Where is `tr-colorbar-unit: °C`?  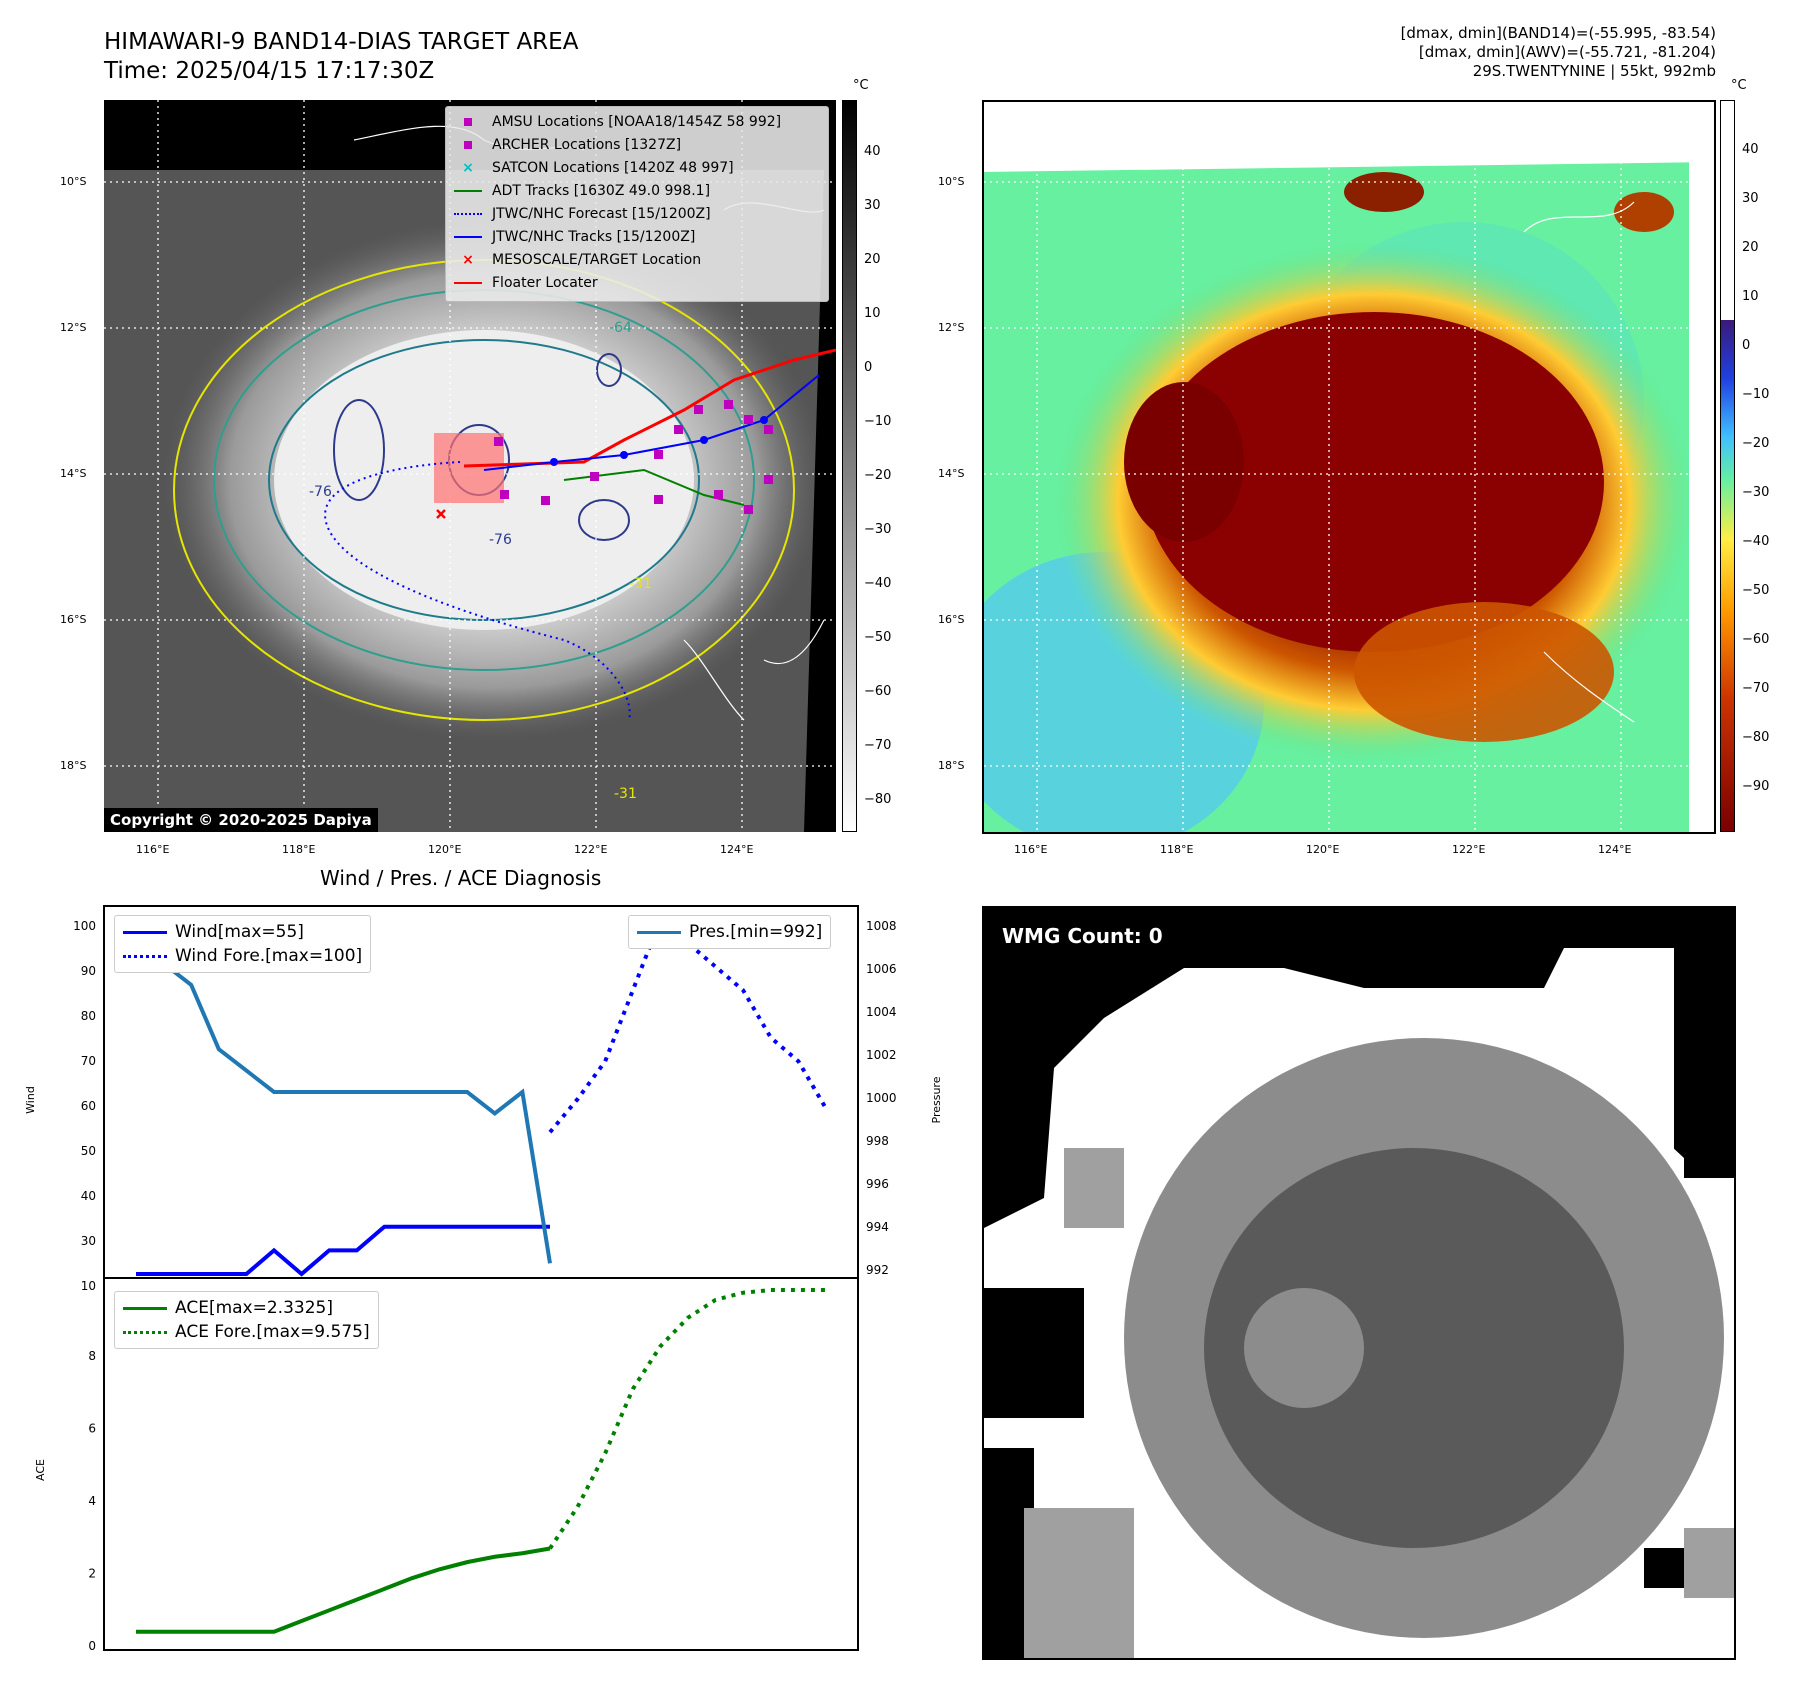
tr-colorbar-unit: °C is located at coordinates (1739, 85).